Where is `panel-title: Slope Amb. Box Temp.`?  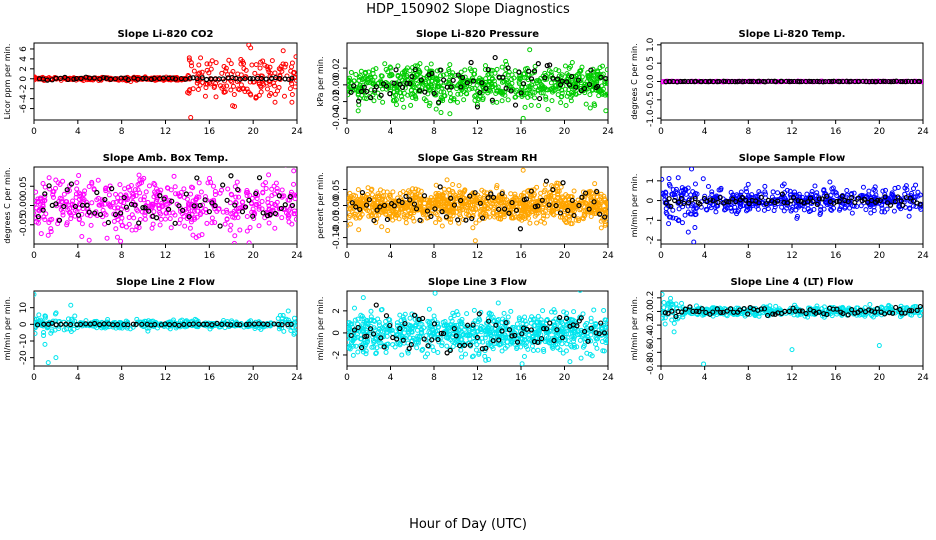 panel-title: Slope Amb. Box Temp. is located at coordinates (166, 158).